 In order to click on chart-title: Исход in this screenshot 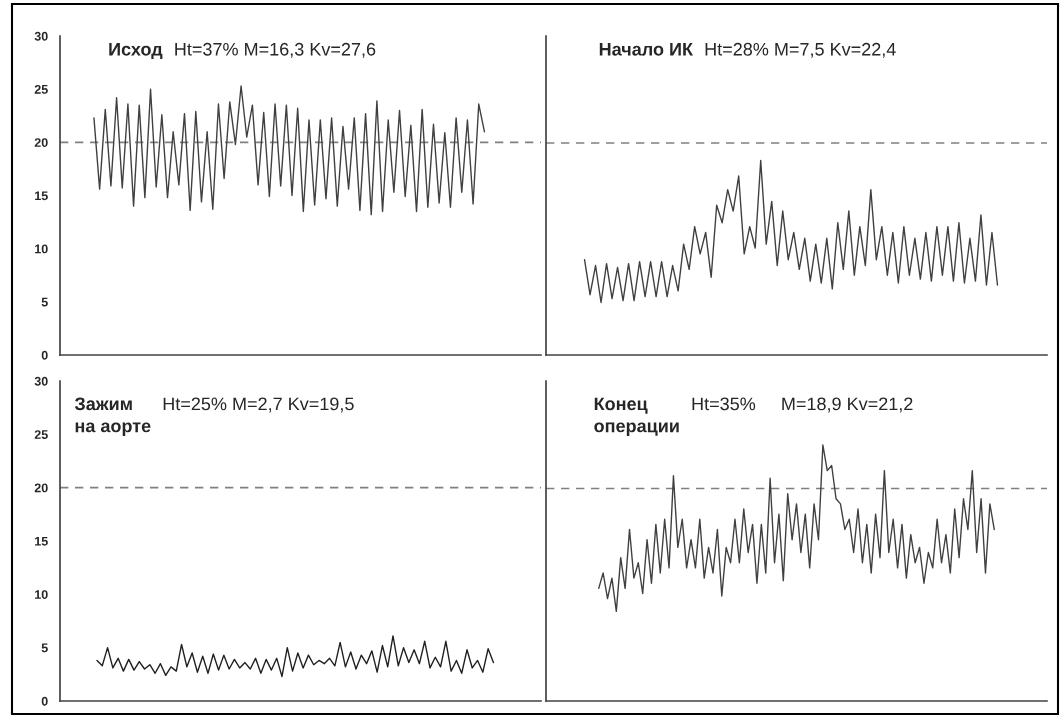, I will do `click(136, 51)`.